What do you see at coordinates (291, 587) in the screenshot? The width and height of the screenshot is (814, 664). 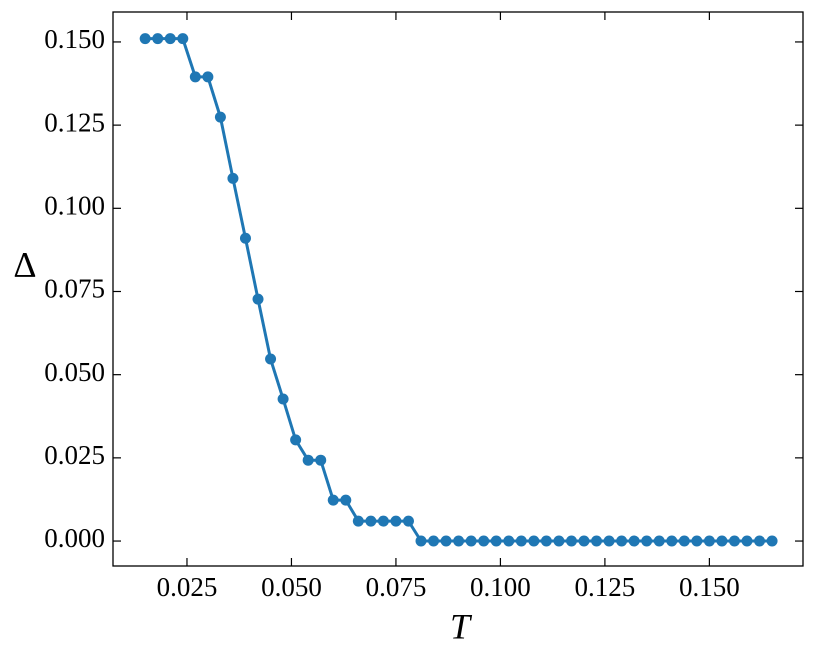 I see `x-tick-label: 0.050` at bounding box center [291, 587].